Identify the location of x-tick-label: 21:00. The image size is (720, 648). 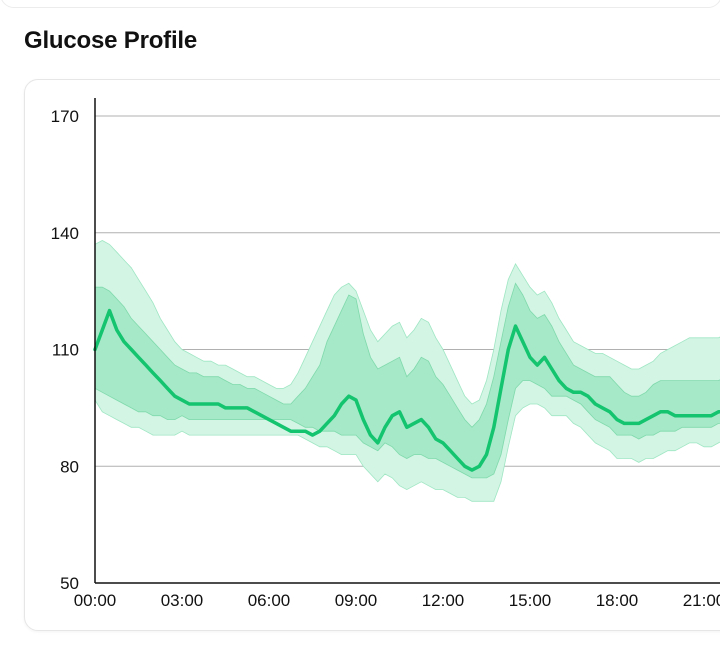
(701, 600).